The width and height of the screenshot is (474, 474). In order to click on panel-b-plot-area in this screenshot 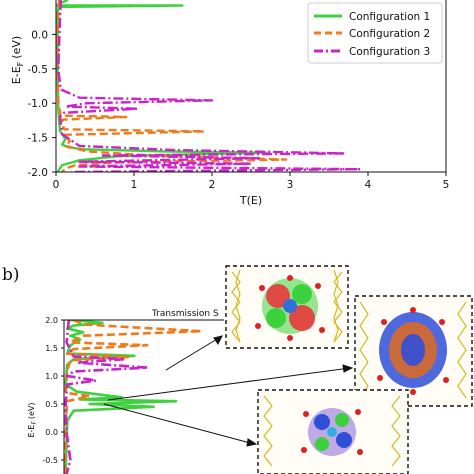, I will do `click(133, 397)`.